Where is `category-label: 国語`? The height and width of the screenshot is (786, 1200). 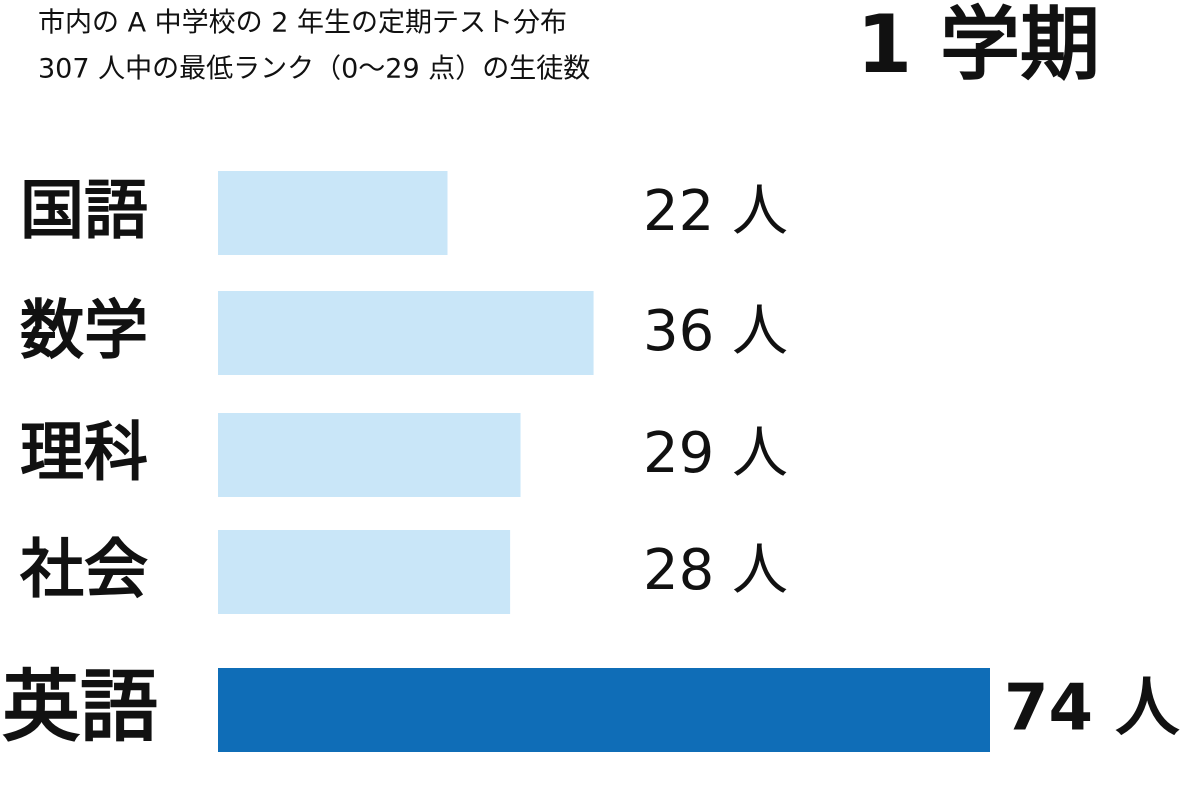
category-label: 国語 is located at coordinates (84, 212).